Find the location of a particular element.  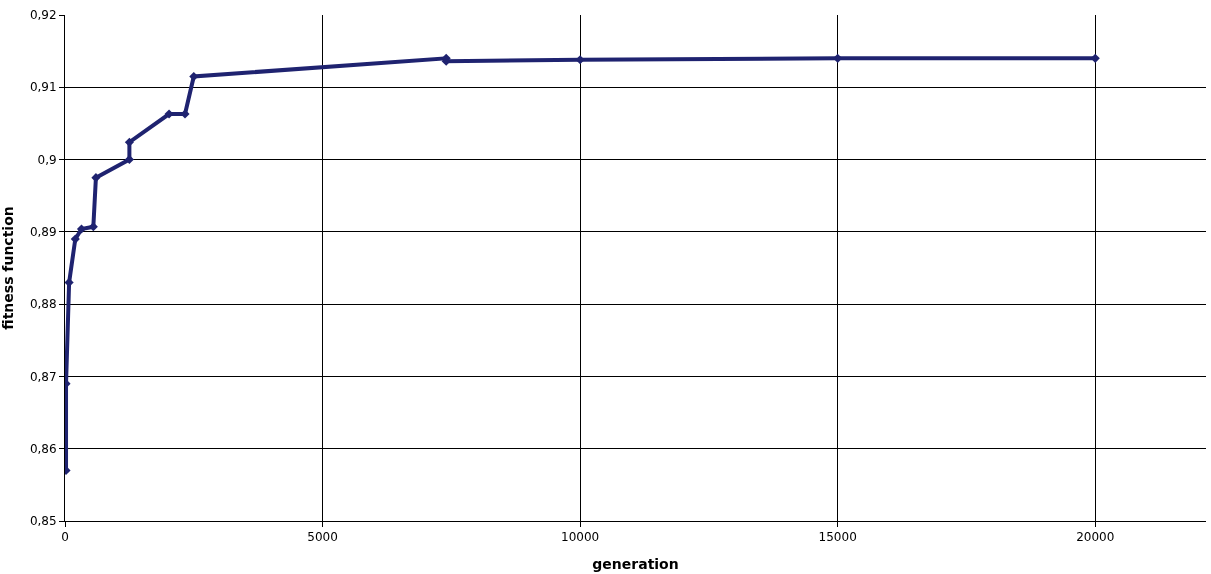

y-tick-label: 0,89 is located at coordinates (43, 232).